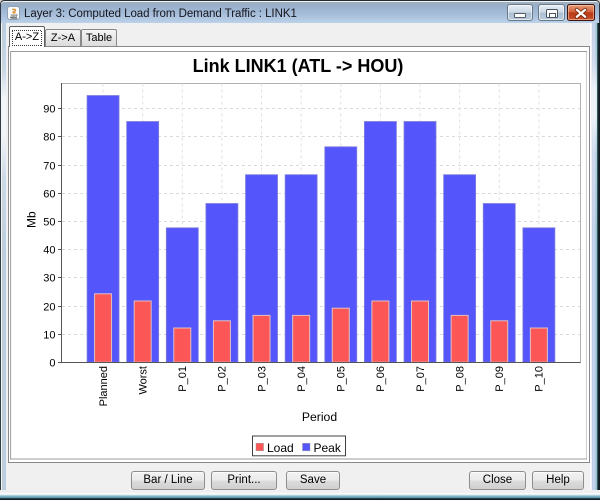 Image resolution: width=600 pixels, height=500 pixels. I want to click on svg-text: Worst, so click(143, 380).